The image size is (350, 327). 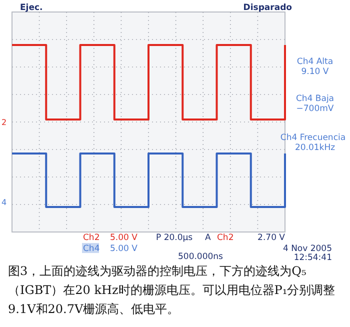 What do you see at coordinates (31, 8) in the screenshot?
I see `text: Ejec.` at bounding box center [31, 8].